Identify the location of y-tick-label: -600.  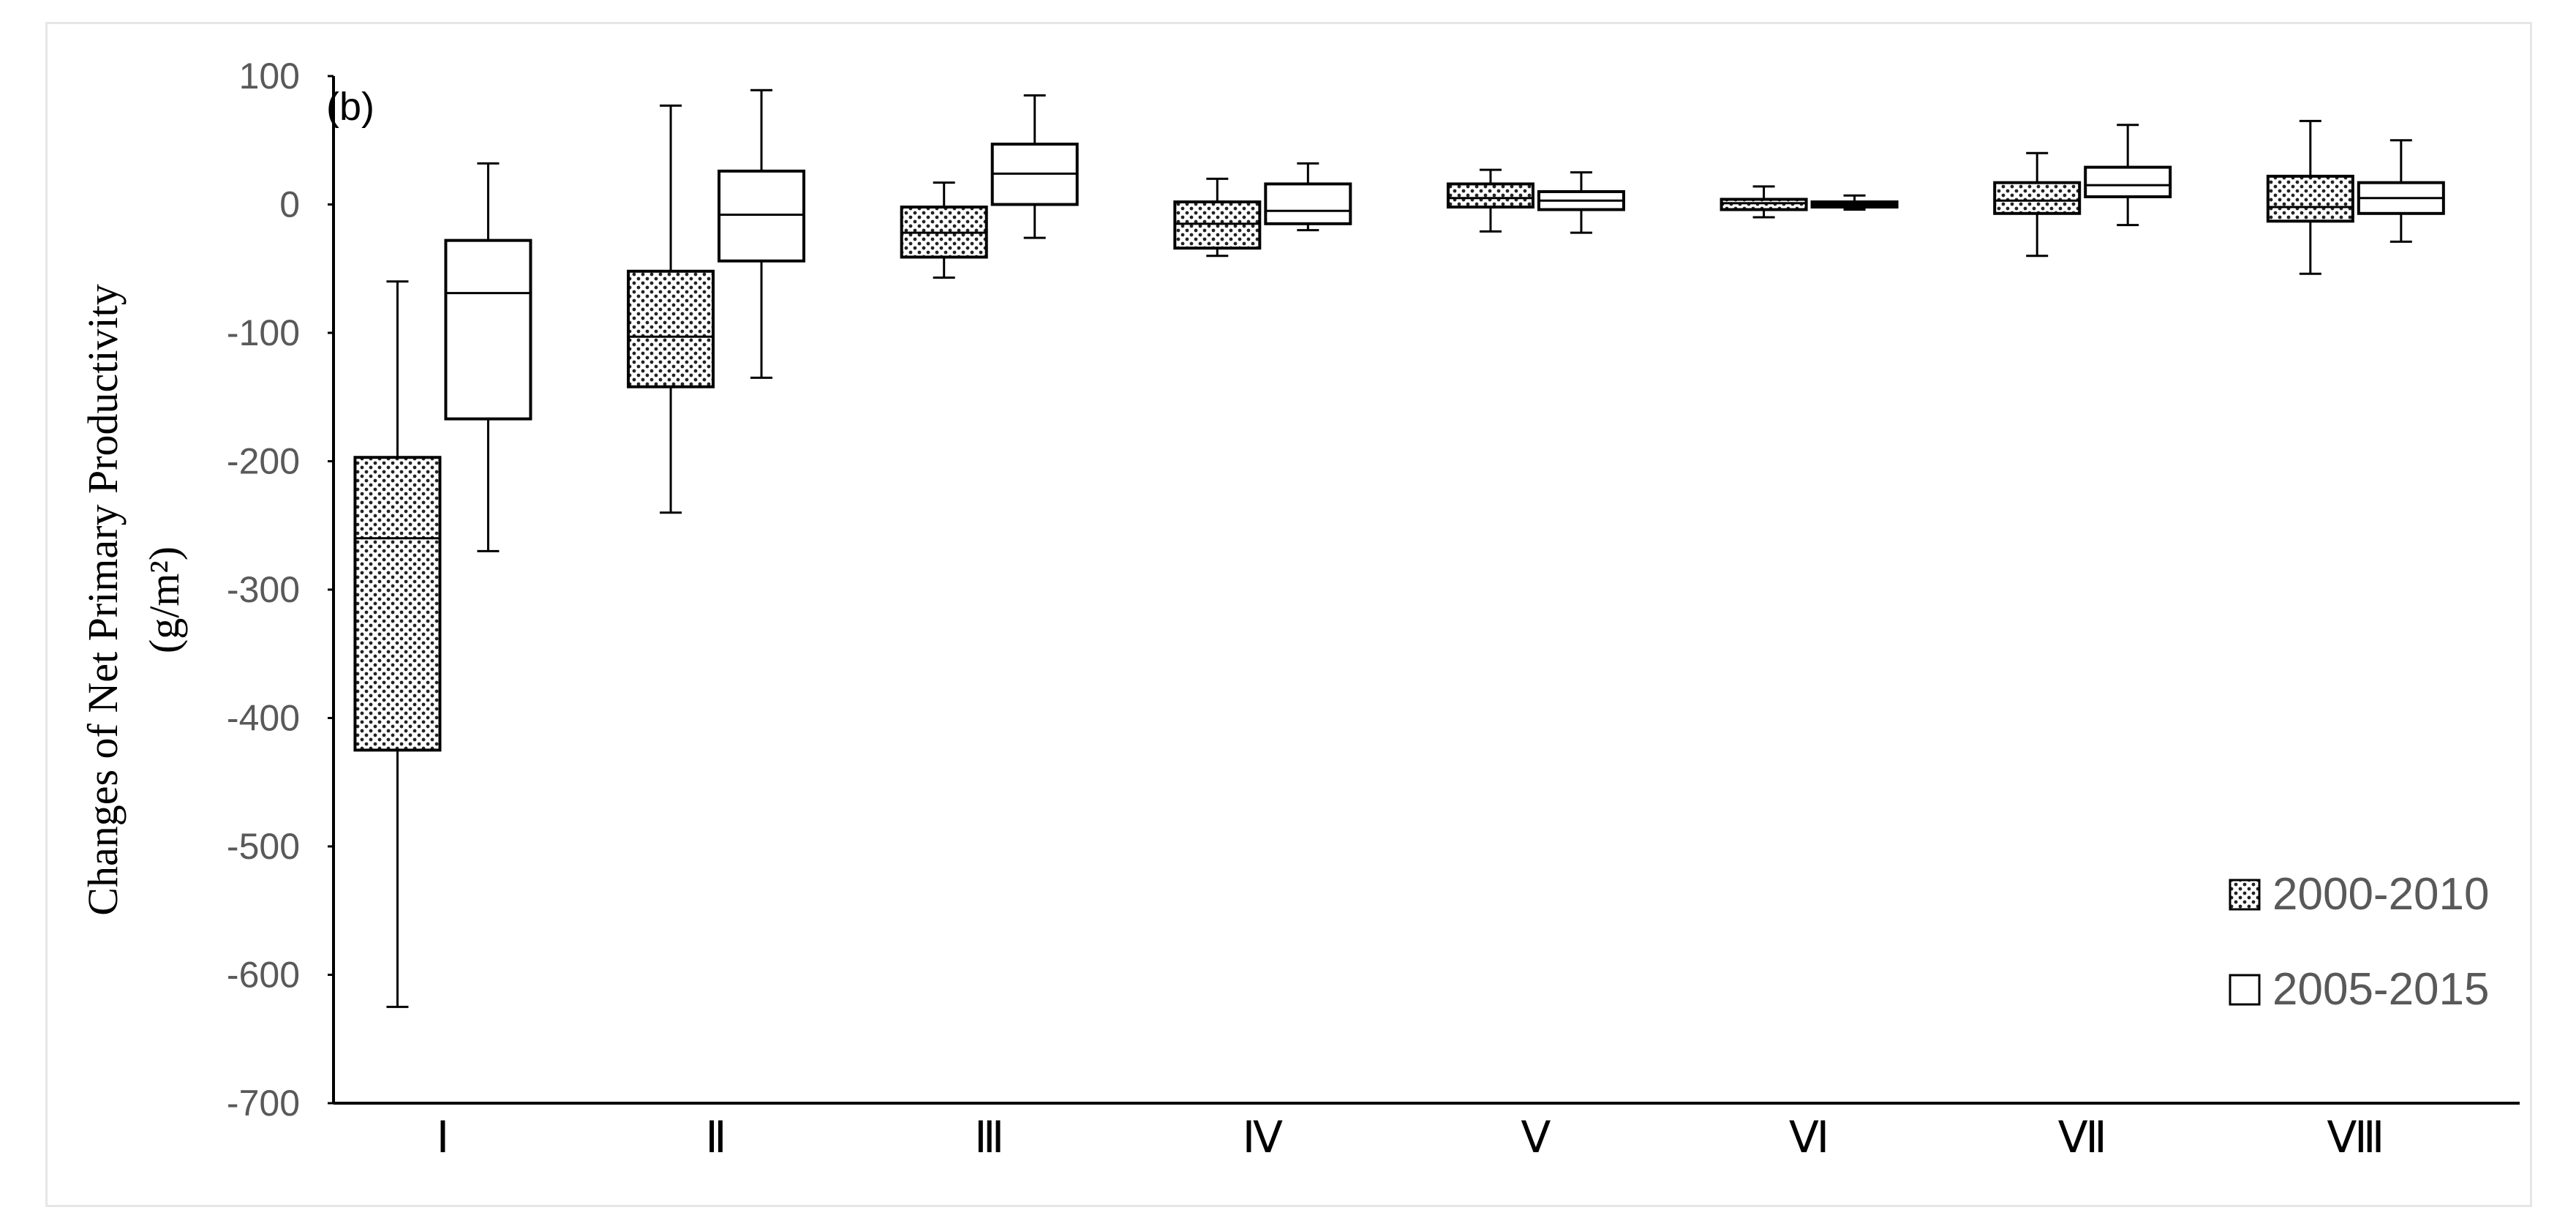
(263, 975).